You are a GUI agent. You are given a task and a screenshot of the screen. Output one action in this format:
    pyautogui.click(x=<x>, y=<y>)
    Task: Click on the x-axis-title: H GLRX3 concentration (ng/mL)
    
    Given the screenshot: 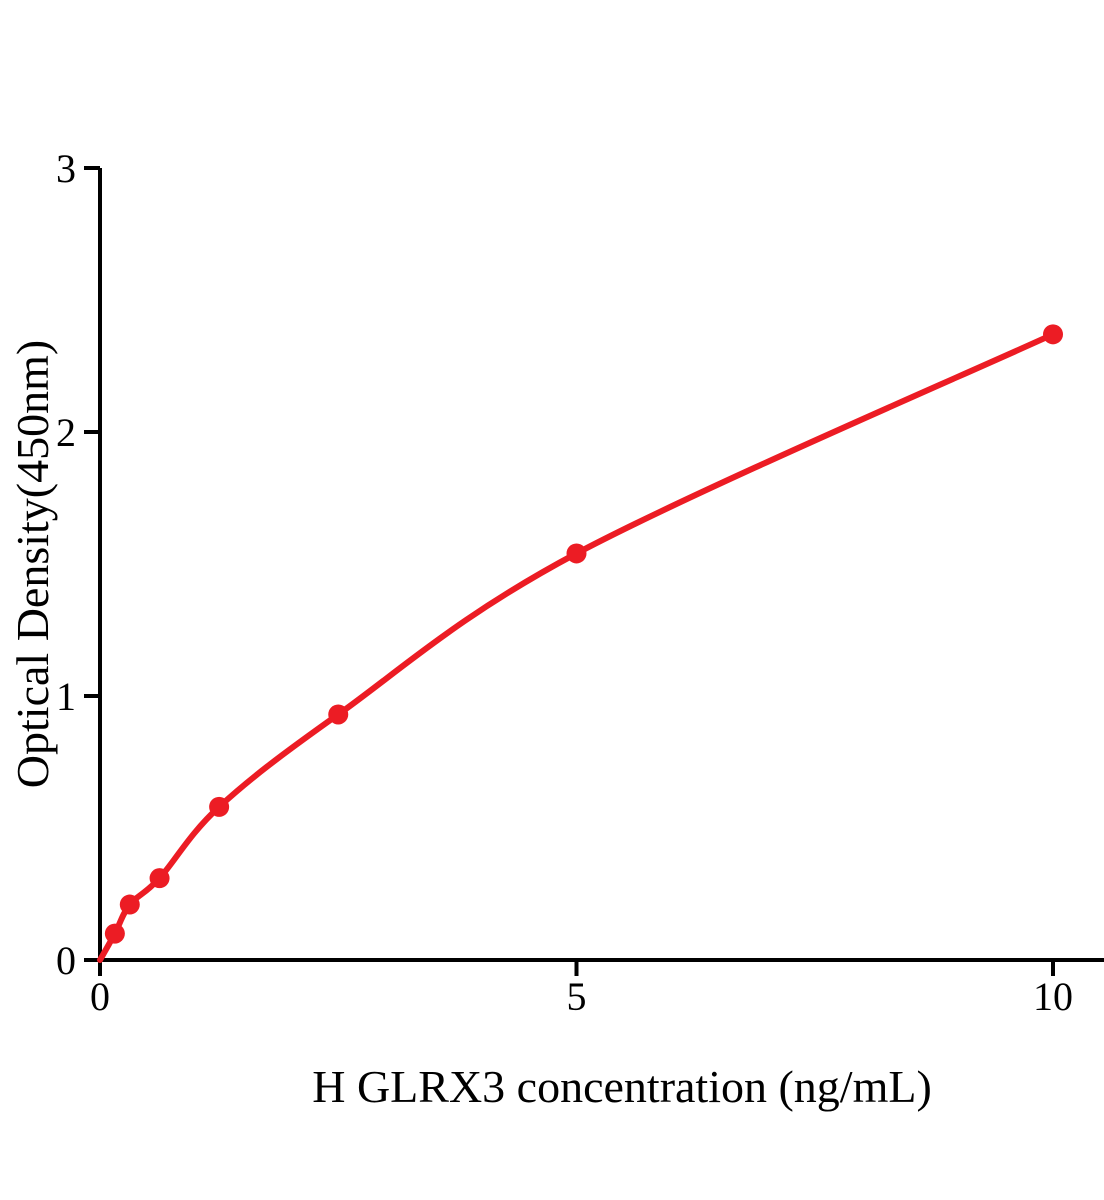 What is the action you would take?
    pyautogui.click(x=622, y=1086)
    